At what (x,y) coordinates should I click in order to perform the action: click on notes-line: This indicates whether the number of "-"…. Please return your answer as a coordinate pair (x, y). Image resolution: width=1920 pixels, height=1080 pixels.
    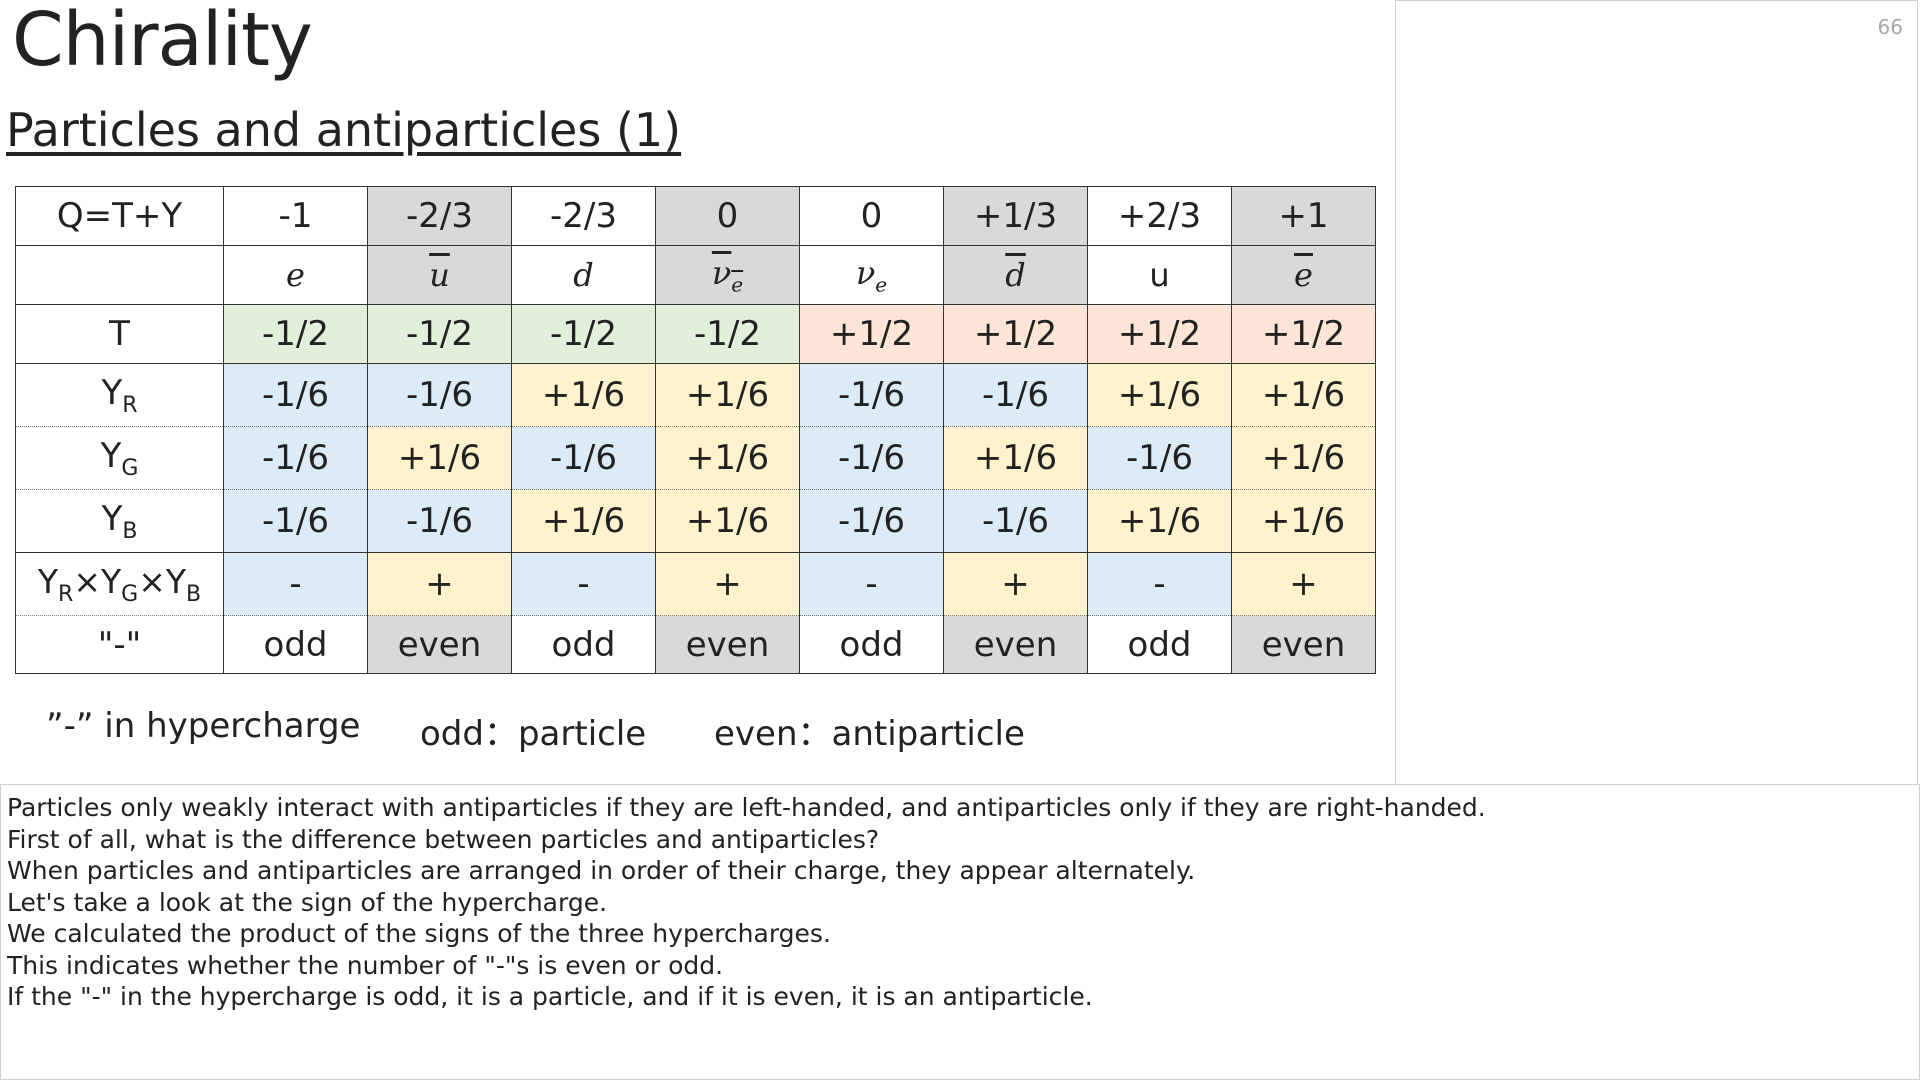
    Looking at the image, I should click on (365, 965).